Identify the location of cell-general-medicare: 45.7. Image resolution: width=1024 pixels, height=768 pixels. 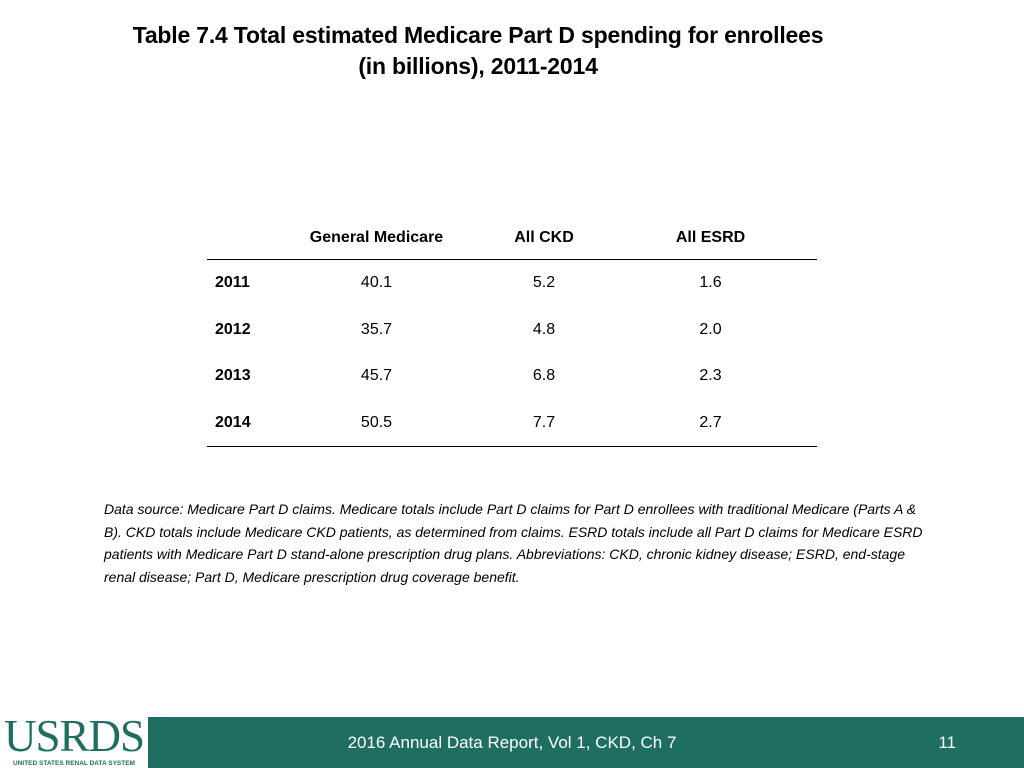
(376, 376).